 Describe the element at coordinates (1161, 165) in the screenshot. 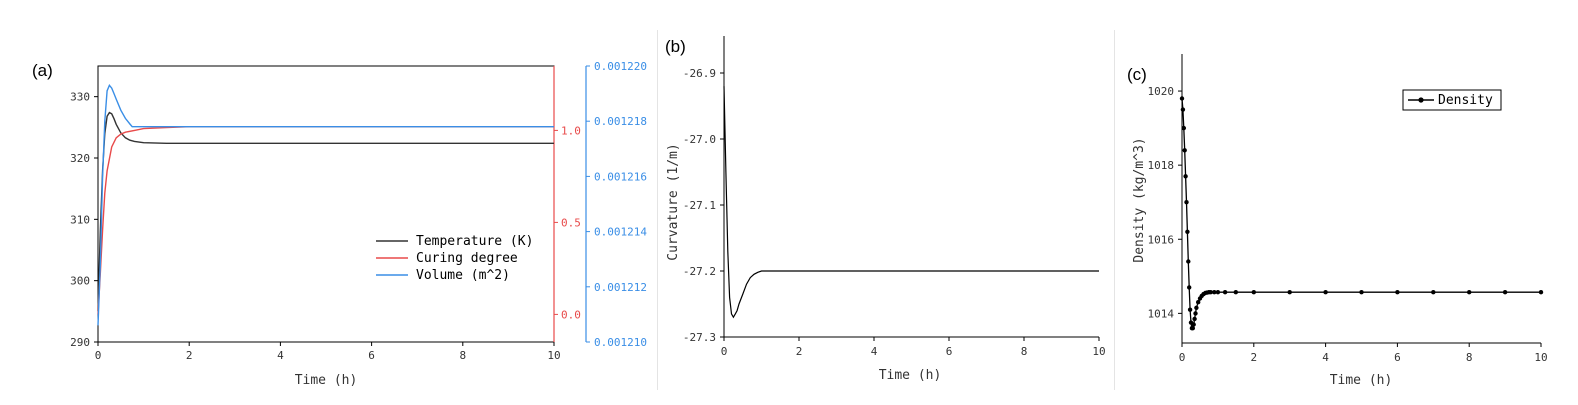

I see `y-tick-label: 1018` at that location.